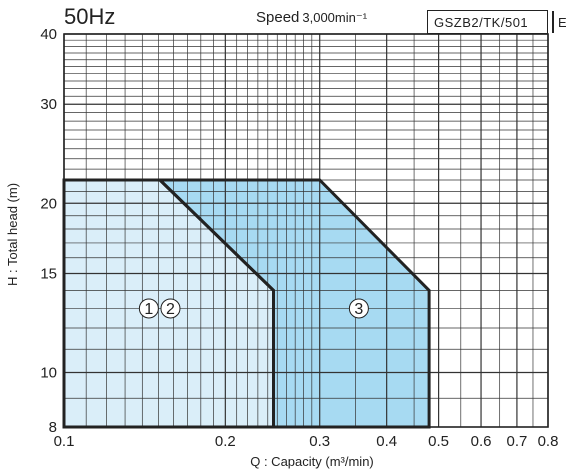 This screenshot has height=470, width=566. Describe the element at coordinates (12, 234) in the screenshot. I see `y-axis-label: H : Total head (m)` at that location.